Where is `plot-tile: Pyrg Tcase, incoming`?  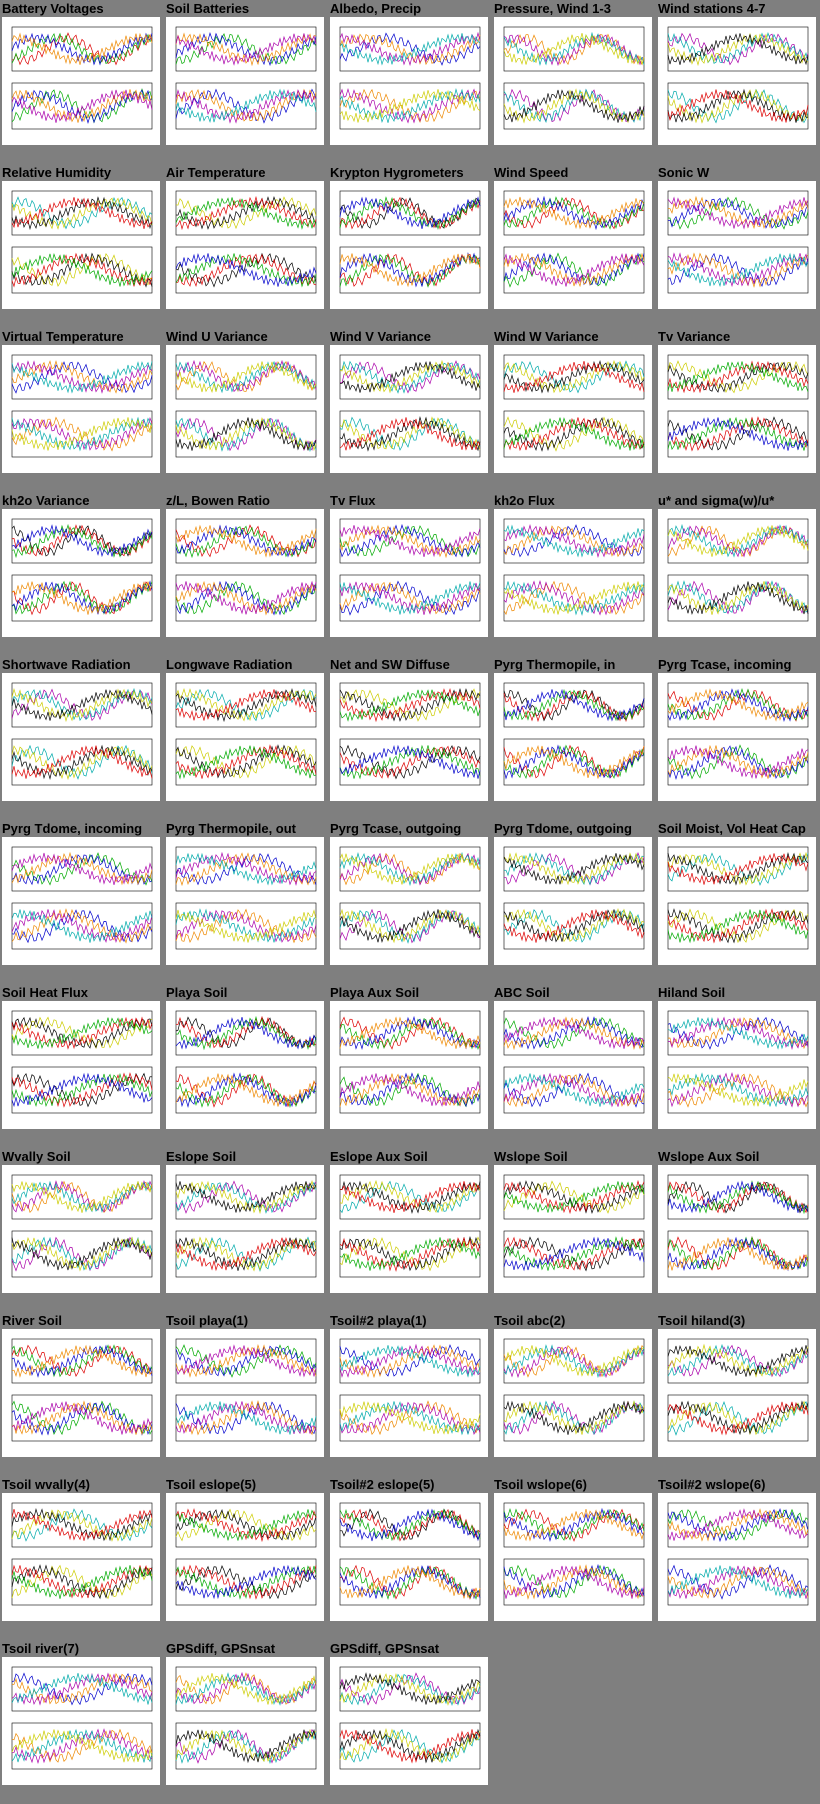 plot-tile: Pyrg Tcase, incoming is located at coordinates (737, 736).